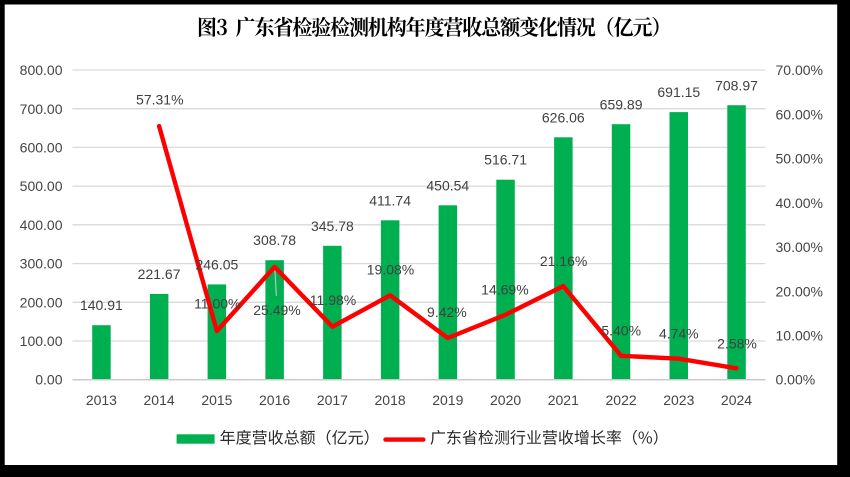 The width and height of the screenshot is (850, 477). Describe the element at coordinates (563, 117) in the screenshot. I see `svg-text: 626.06` at that location.